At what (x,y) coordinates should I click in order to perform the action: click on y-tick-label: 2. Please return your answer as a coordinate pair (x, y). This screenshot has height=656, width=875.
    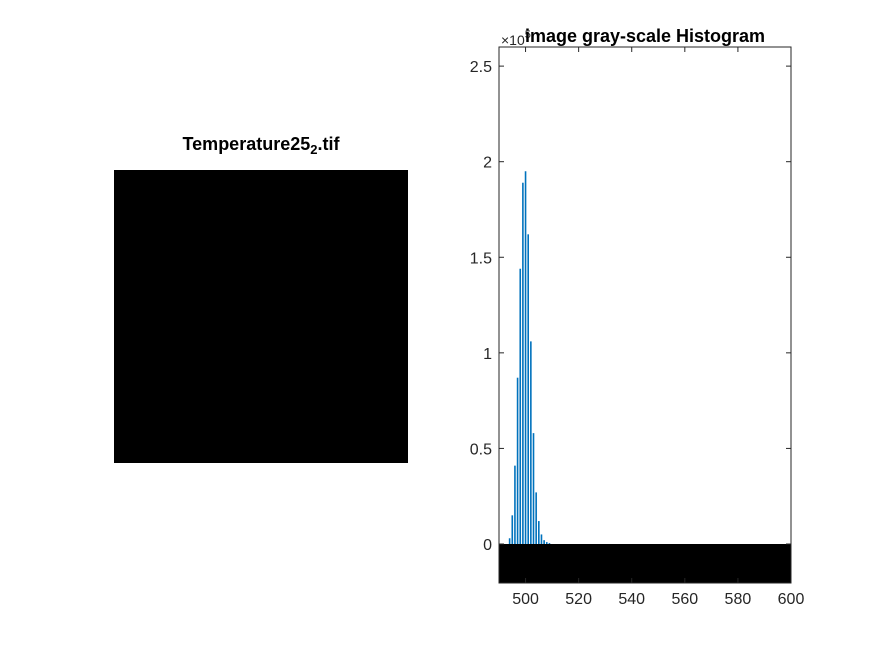
    Looking at the image, I should click on (487, 163).